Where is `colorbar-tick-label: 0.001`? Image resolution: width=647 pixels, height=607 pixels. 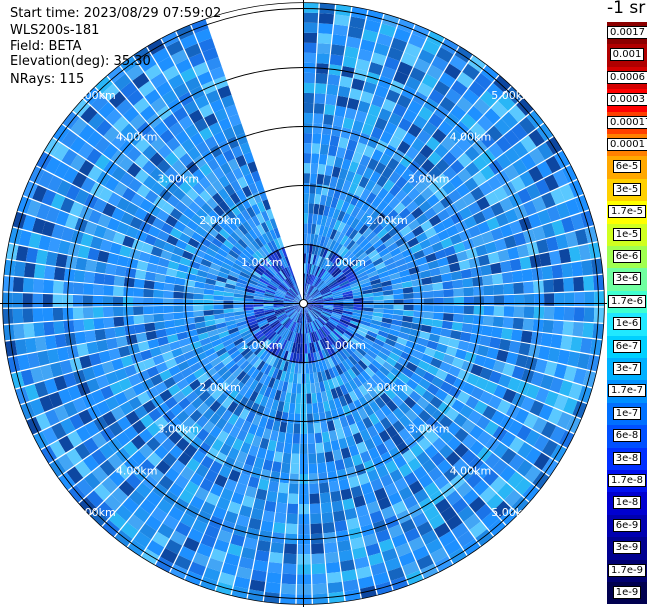 colorbar-tick-label: 0.001 is located at coordinates (627, 55).